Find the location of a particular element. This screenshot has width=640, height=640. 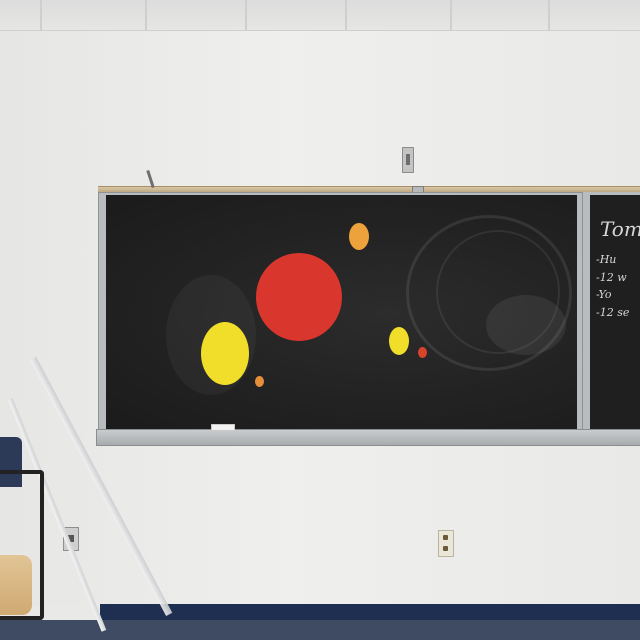

wall-outlet is located at coordinates (446, 543).